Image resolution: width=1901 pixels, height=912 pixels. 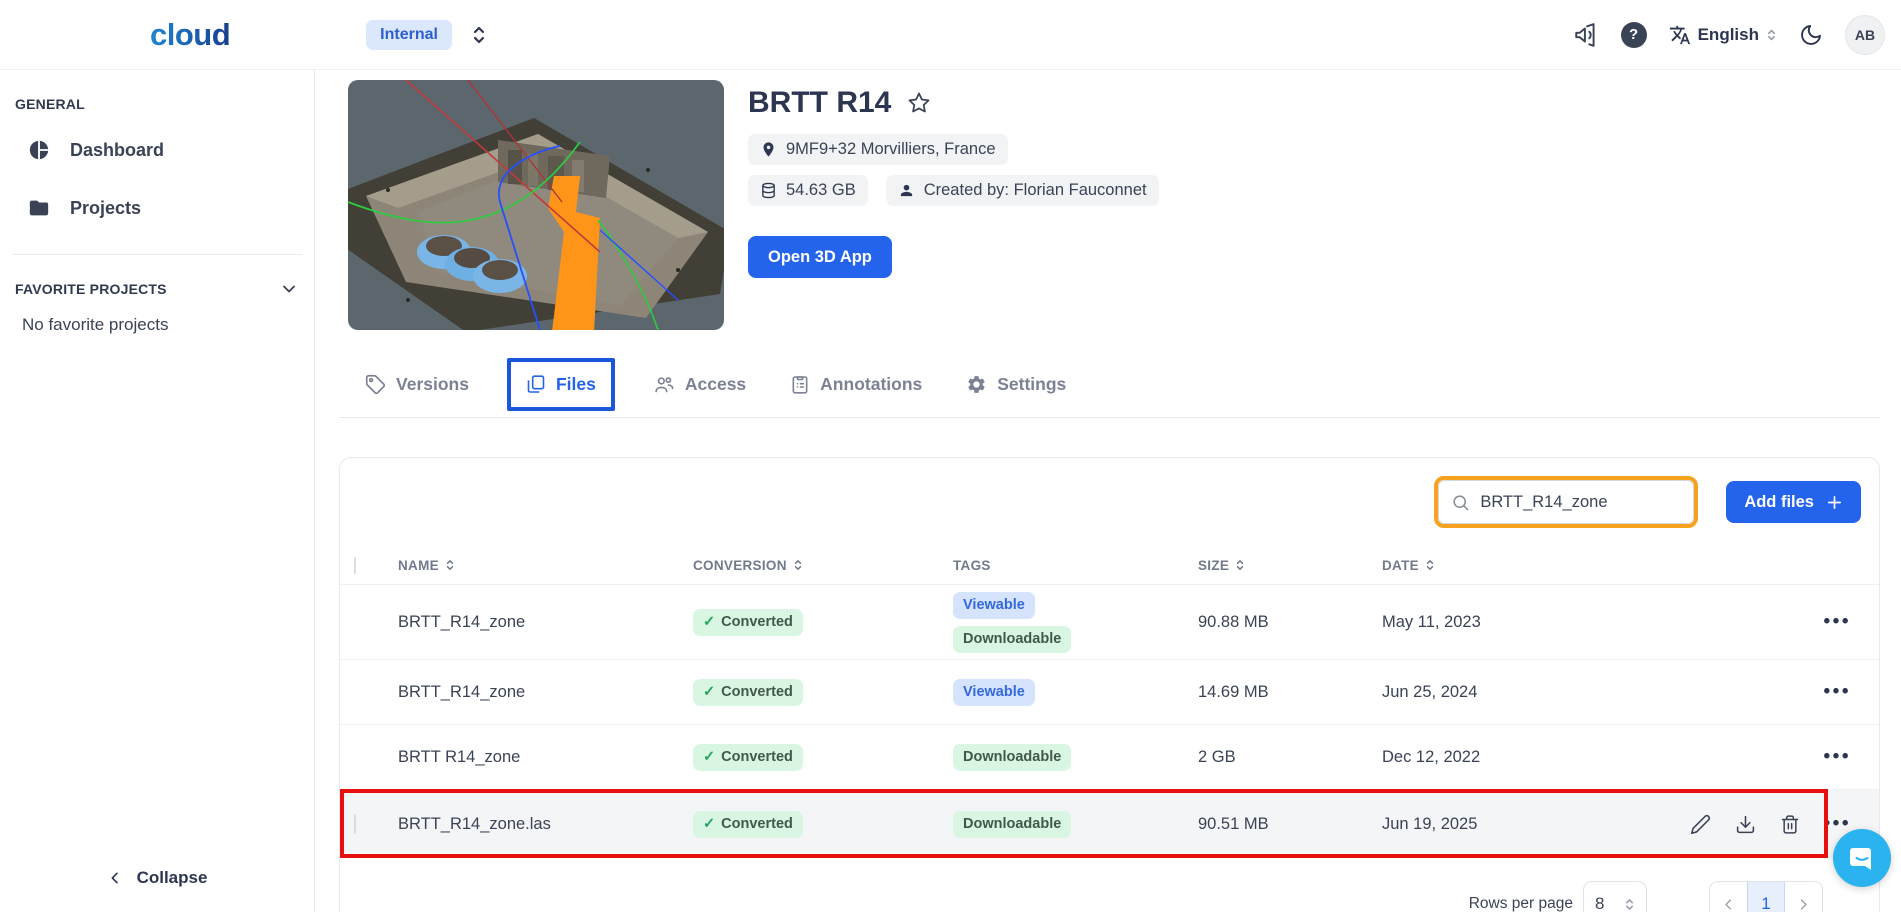 I want to click on location-badge: 9MF9+32 Morvilliers, France, so click(x=878, y=149).